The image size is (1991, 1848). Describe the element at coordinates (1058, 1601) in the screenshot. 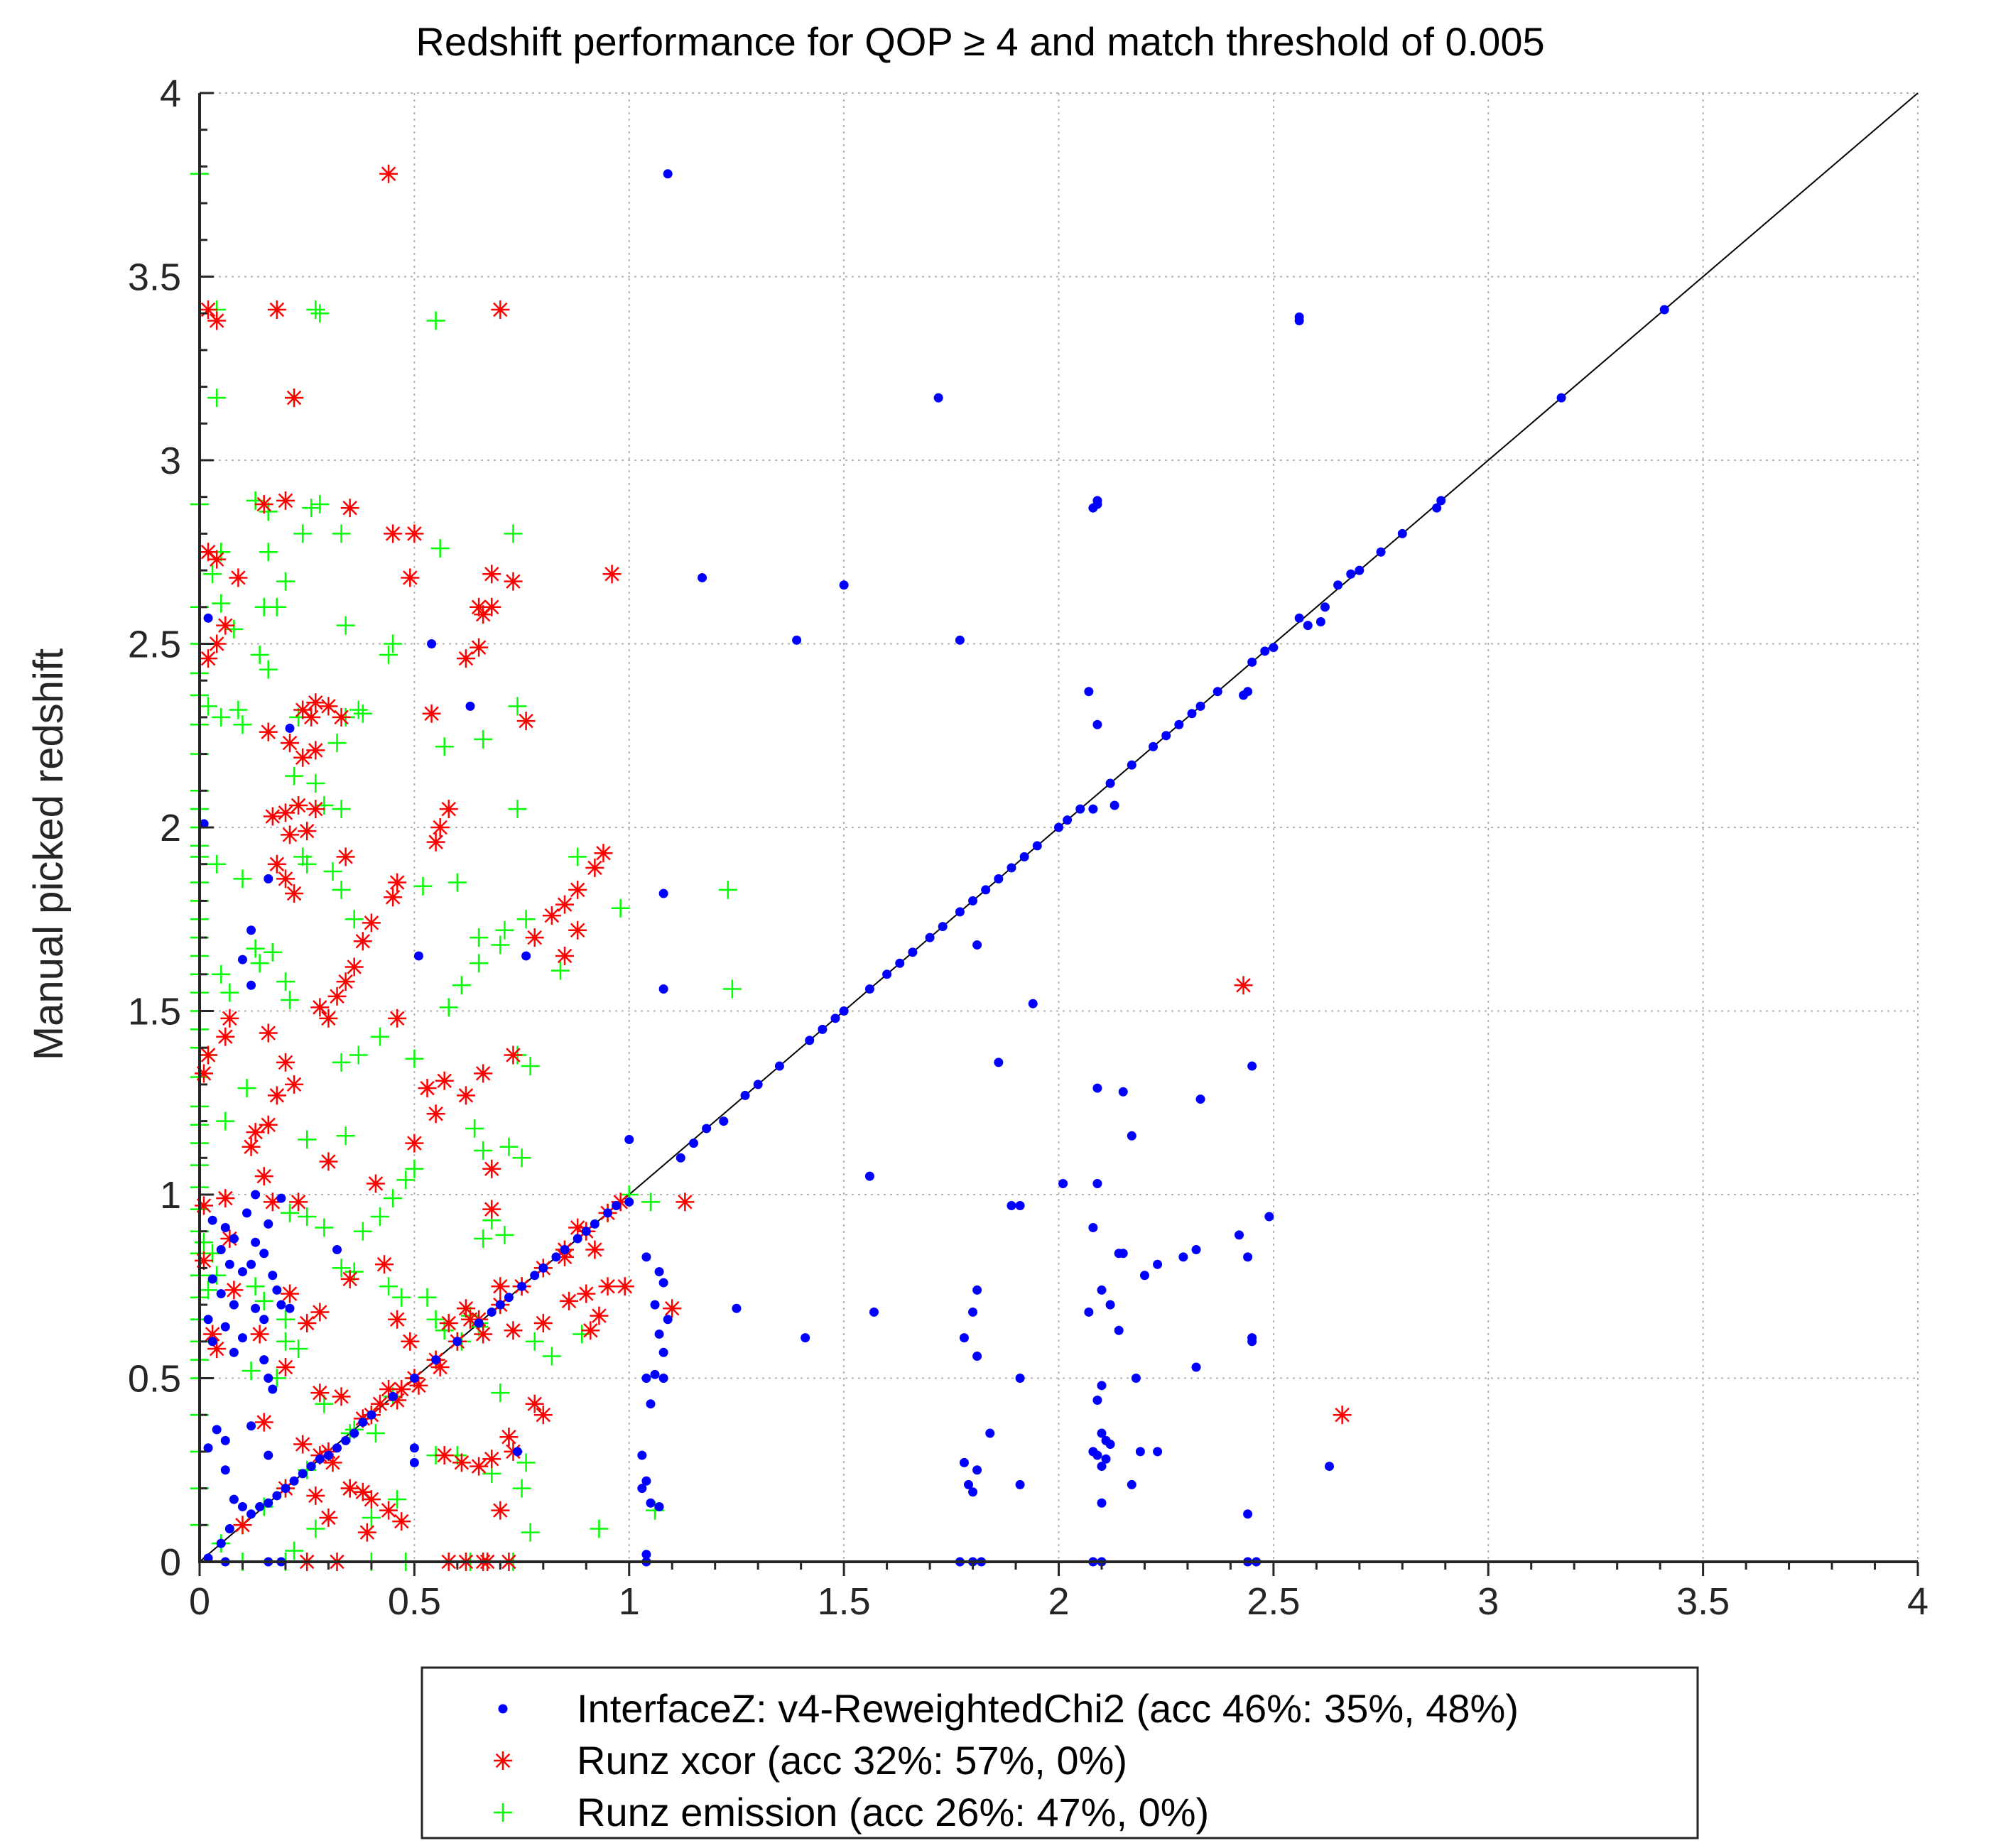

I see `x-tick-label: 2` at that location.